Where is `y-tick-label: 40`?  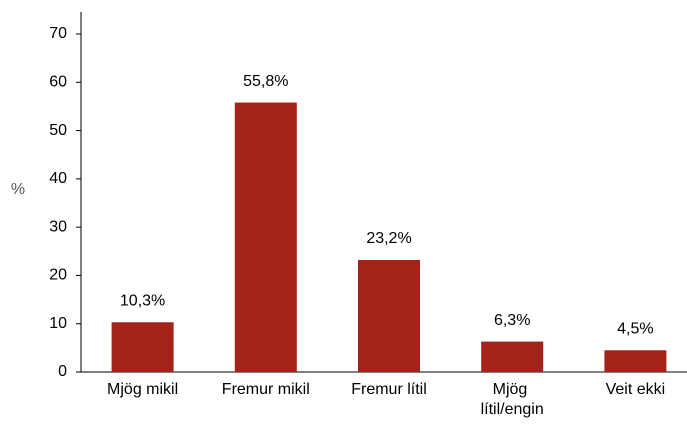 y-tick-label: 40 is located at coordinates (58, 178).